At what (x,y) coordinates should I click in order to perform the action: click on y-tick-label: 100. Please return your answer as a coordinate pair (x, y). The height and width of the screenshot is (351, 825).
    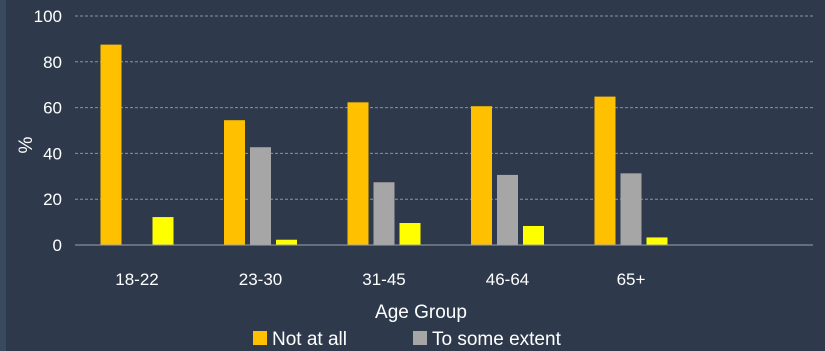
    Looking at the image, I should click on (48, 16).